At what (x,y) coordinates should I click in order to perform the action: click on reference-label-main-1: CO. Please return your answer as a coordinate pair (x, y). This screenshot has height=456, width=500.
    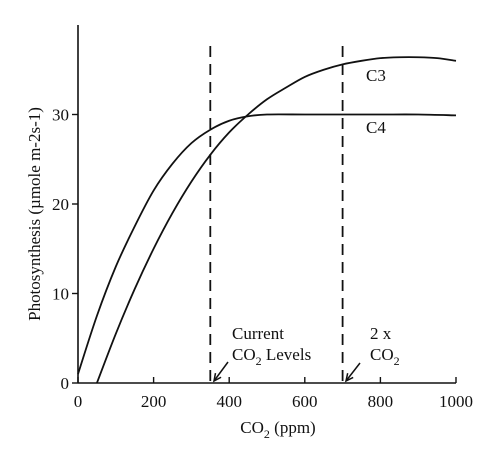
    Looking at the image, I should click on (382, 354).